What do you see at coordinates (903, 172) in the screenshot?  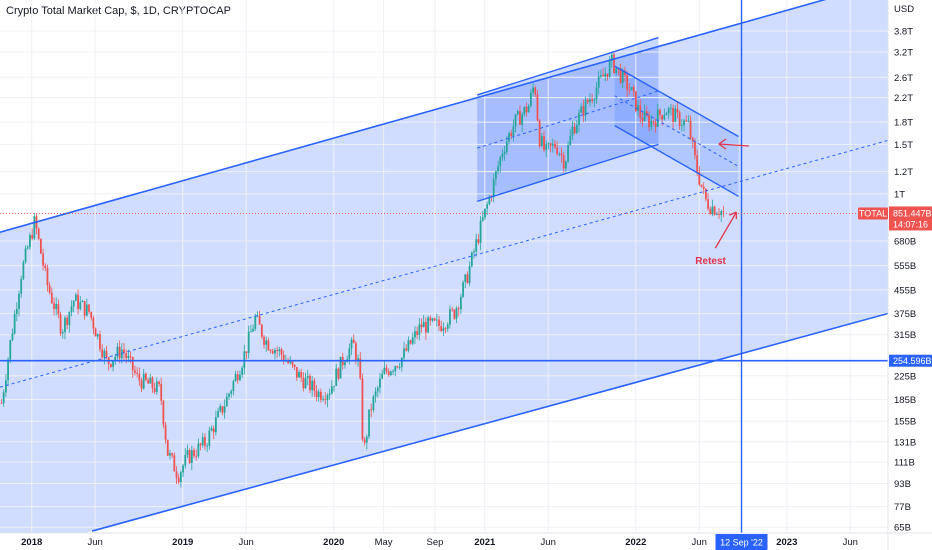 I see `y-tick-label: 1.2T` at bounding box center [903, 172].